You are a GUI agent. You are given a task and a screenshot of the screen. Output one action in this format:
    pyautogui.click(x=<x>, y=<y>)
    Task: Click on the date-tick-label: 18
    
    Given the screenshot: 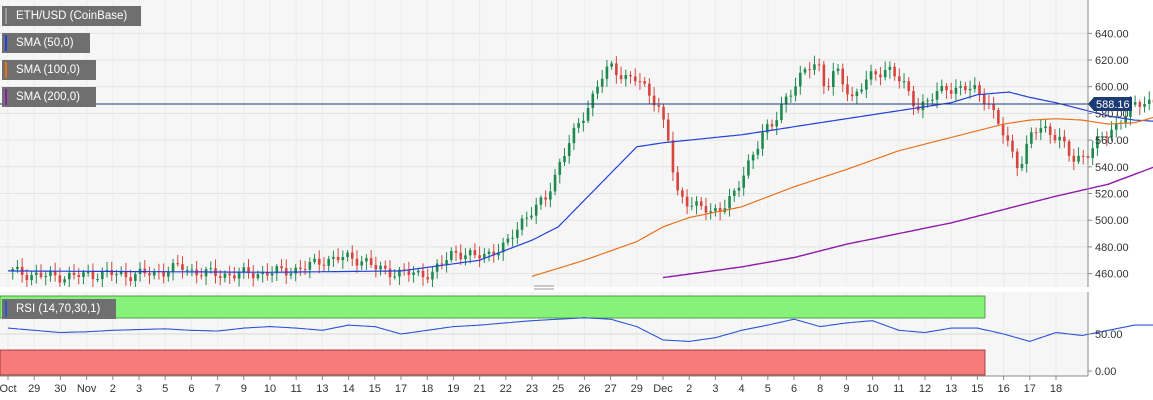 What is the action you would take?
    pyautogui.click(x=427, y=389)
    